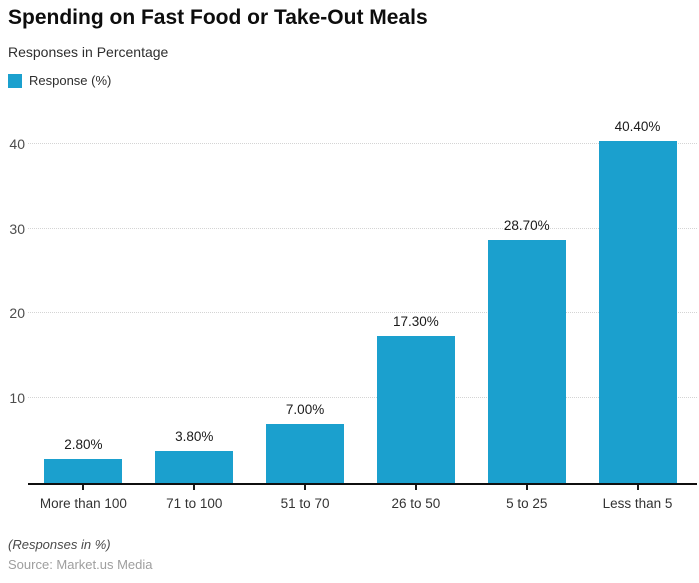 This screenshot has height=583, width=699. Describe the element at coordinates (194, 436) in the screenshot. I see `bar-value-label: 3.80%` at that location.